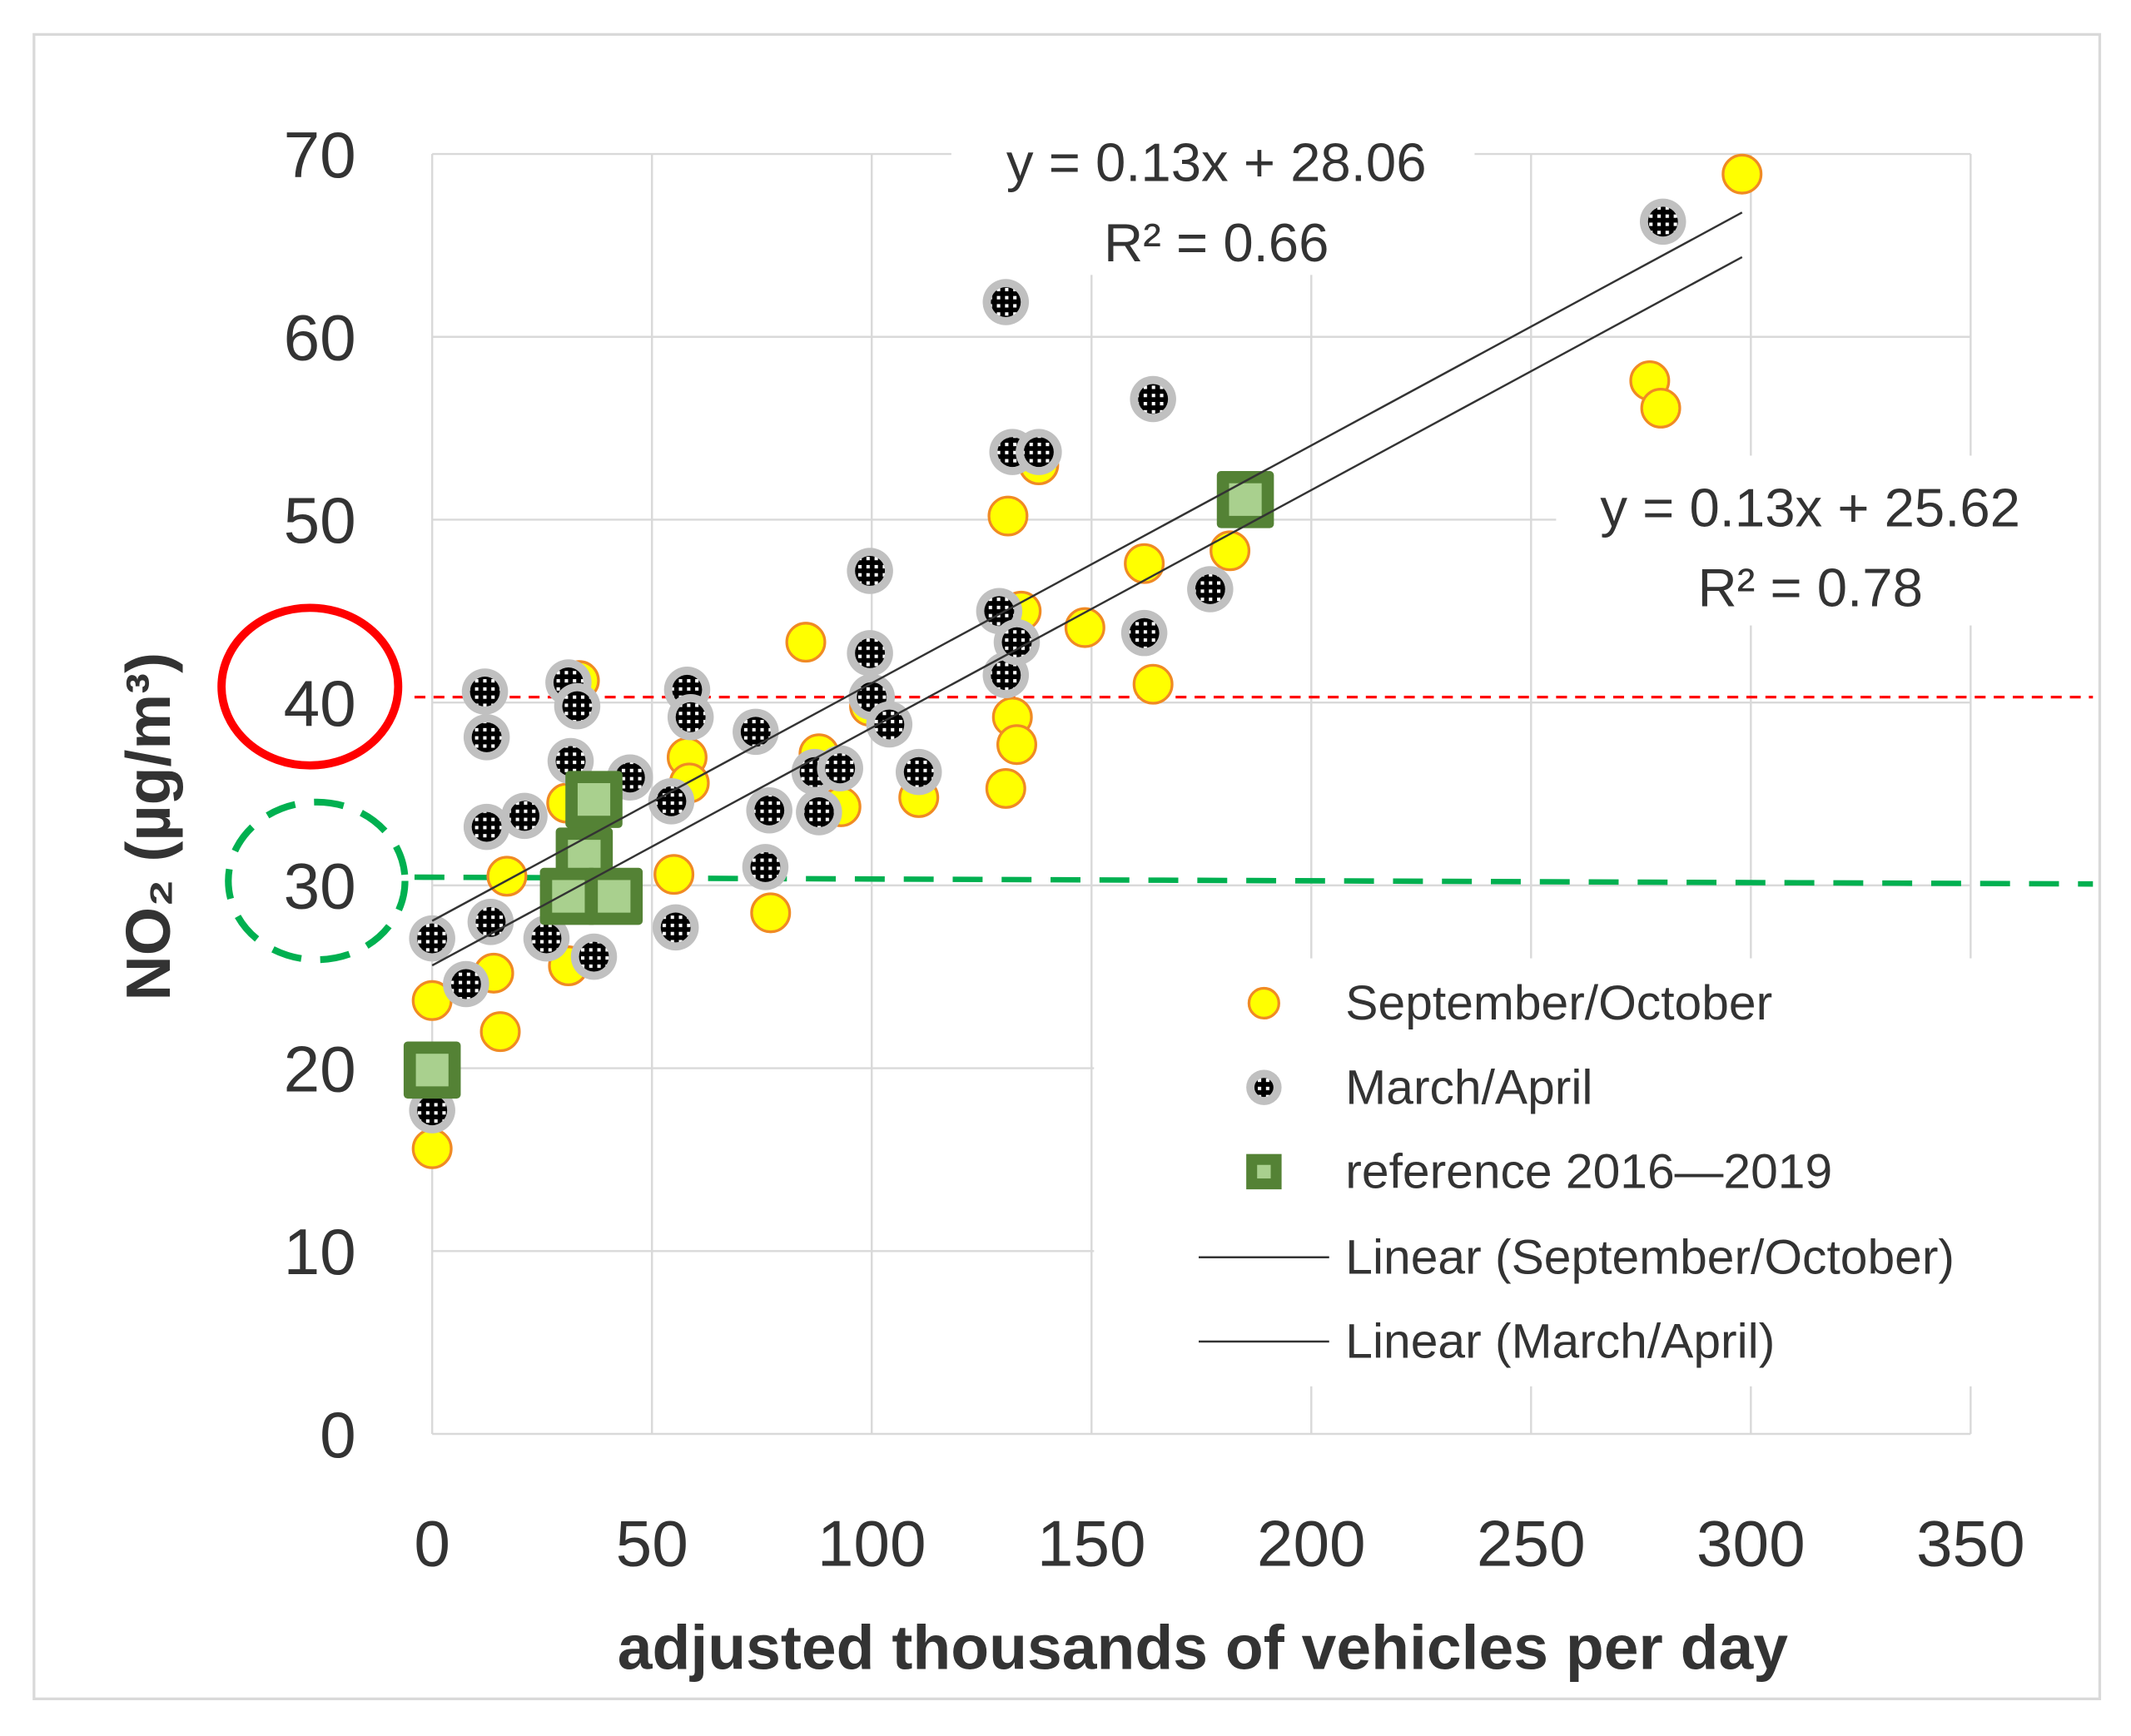 Image resolution: width=2131 pixels, height=1736 pixels. I want to click on equation-lower-formula: y = 0.13x + 25.62, so click(1810, 508).